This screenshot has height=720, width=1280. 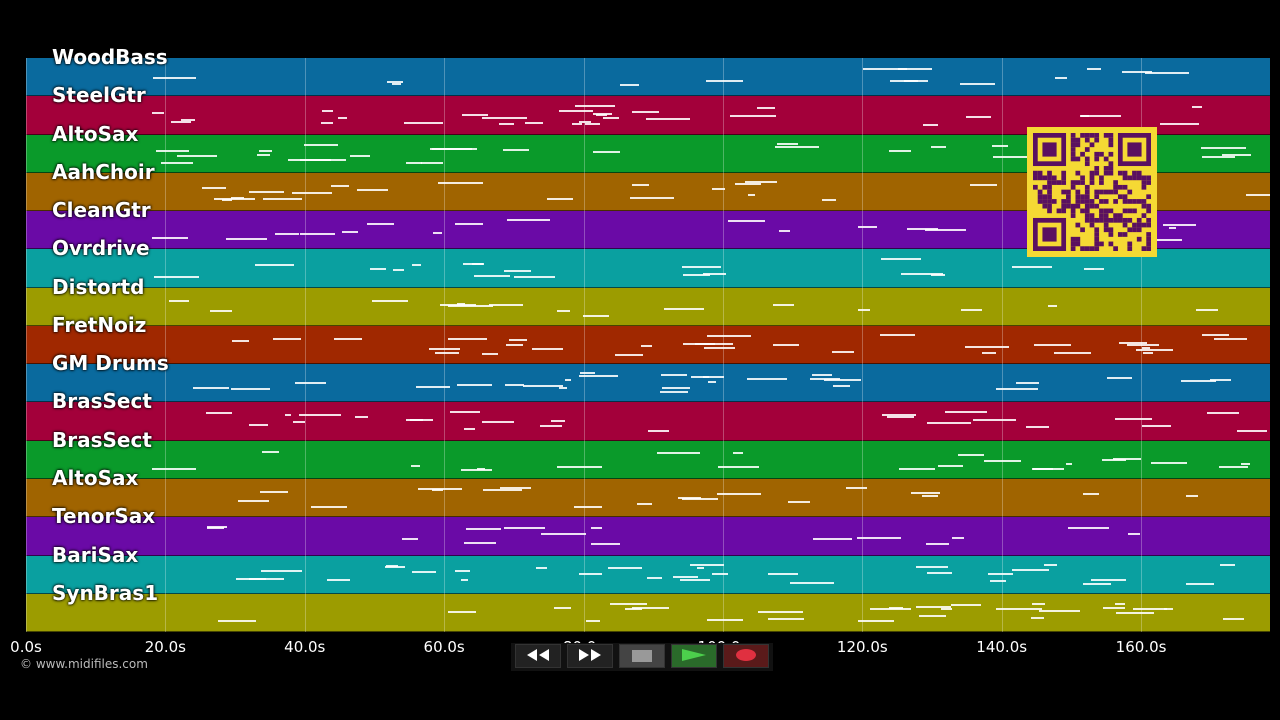 I want to click on record-icon, so click(x=746, y=656).